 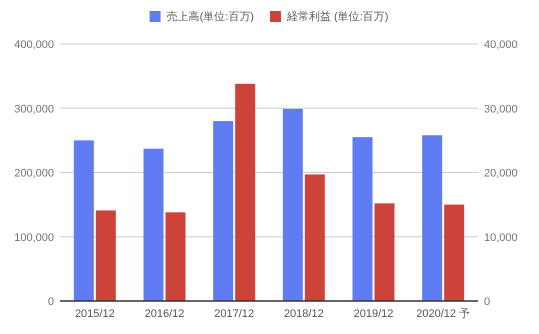 I want to click on x-tick-label: 2015/12, so click(x=94, y=314).